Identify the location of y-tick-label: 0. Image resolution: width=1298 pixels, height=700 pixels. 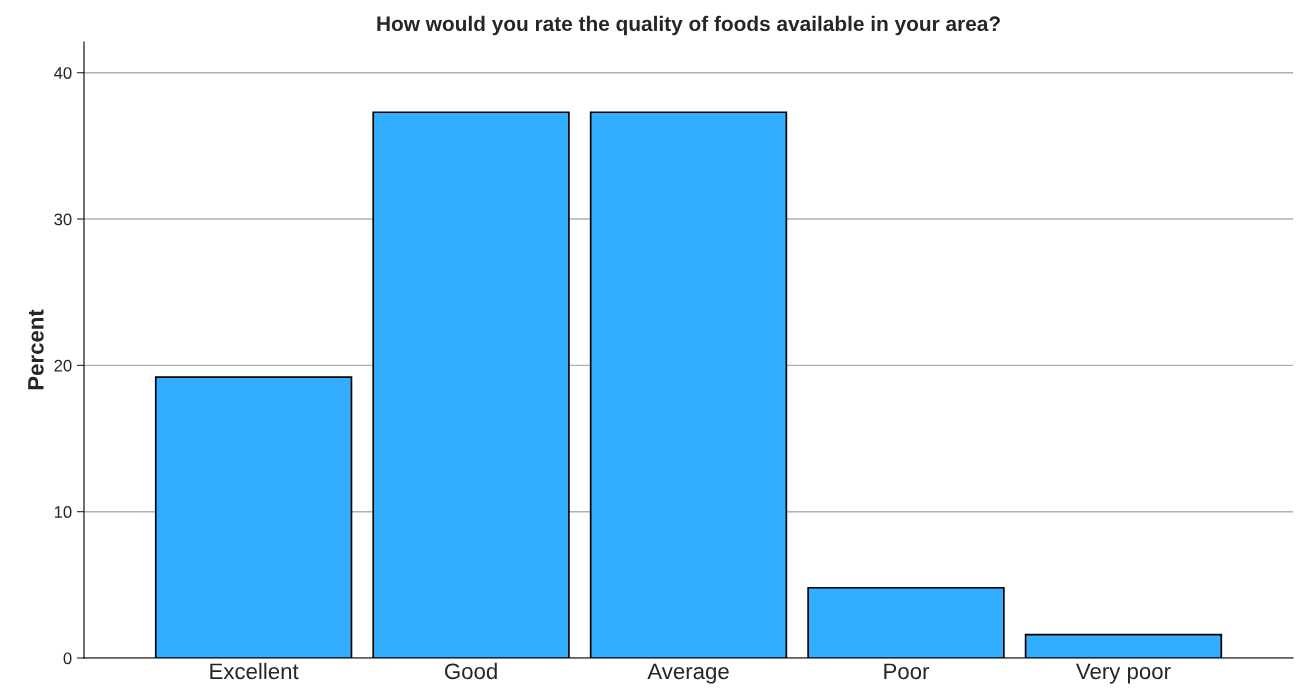
(67, 658).